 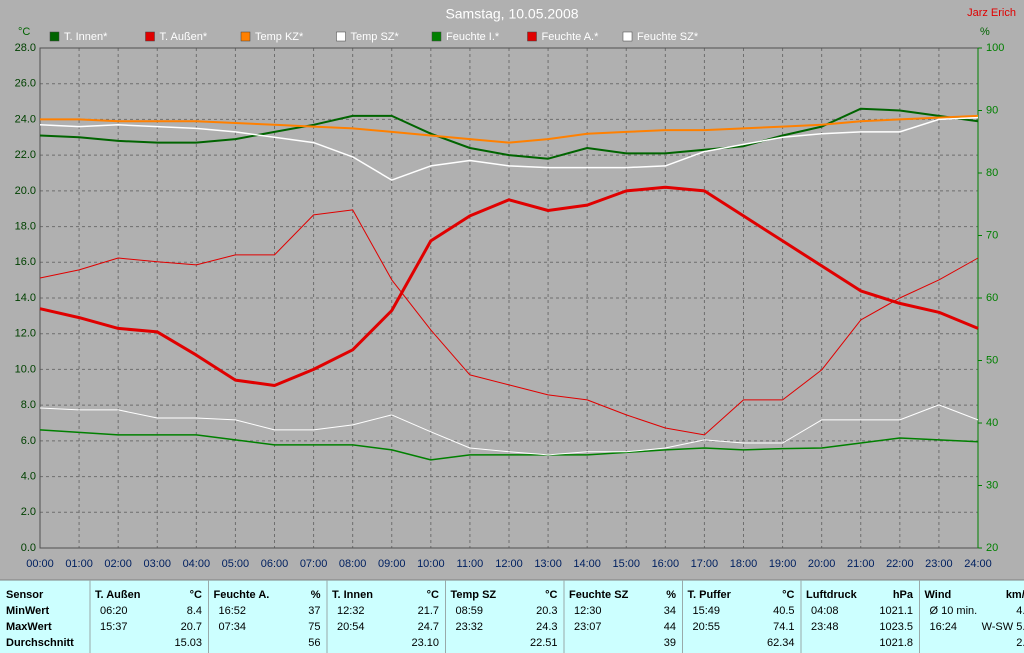 What do you see at coordinates (670, 611) in the screenshot?
I see `min-value: 34` at bounding box center [670, 611].